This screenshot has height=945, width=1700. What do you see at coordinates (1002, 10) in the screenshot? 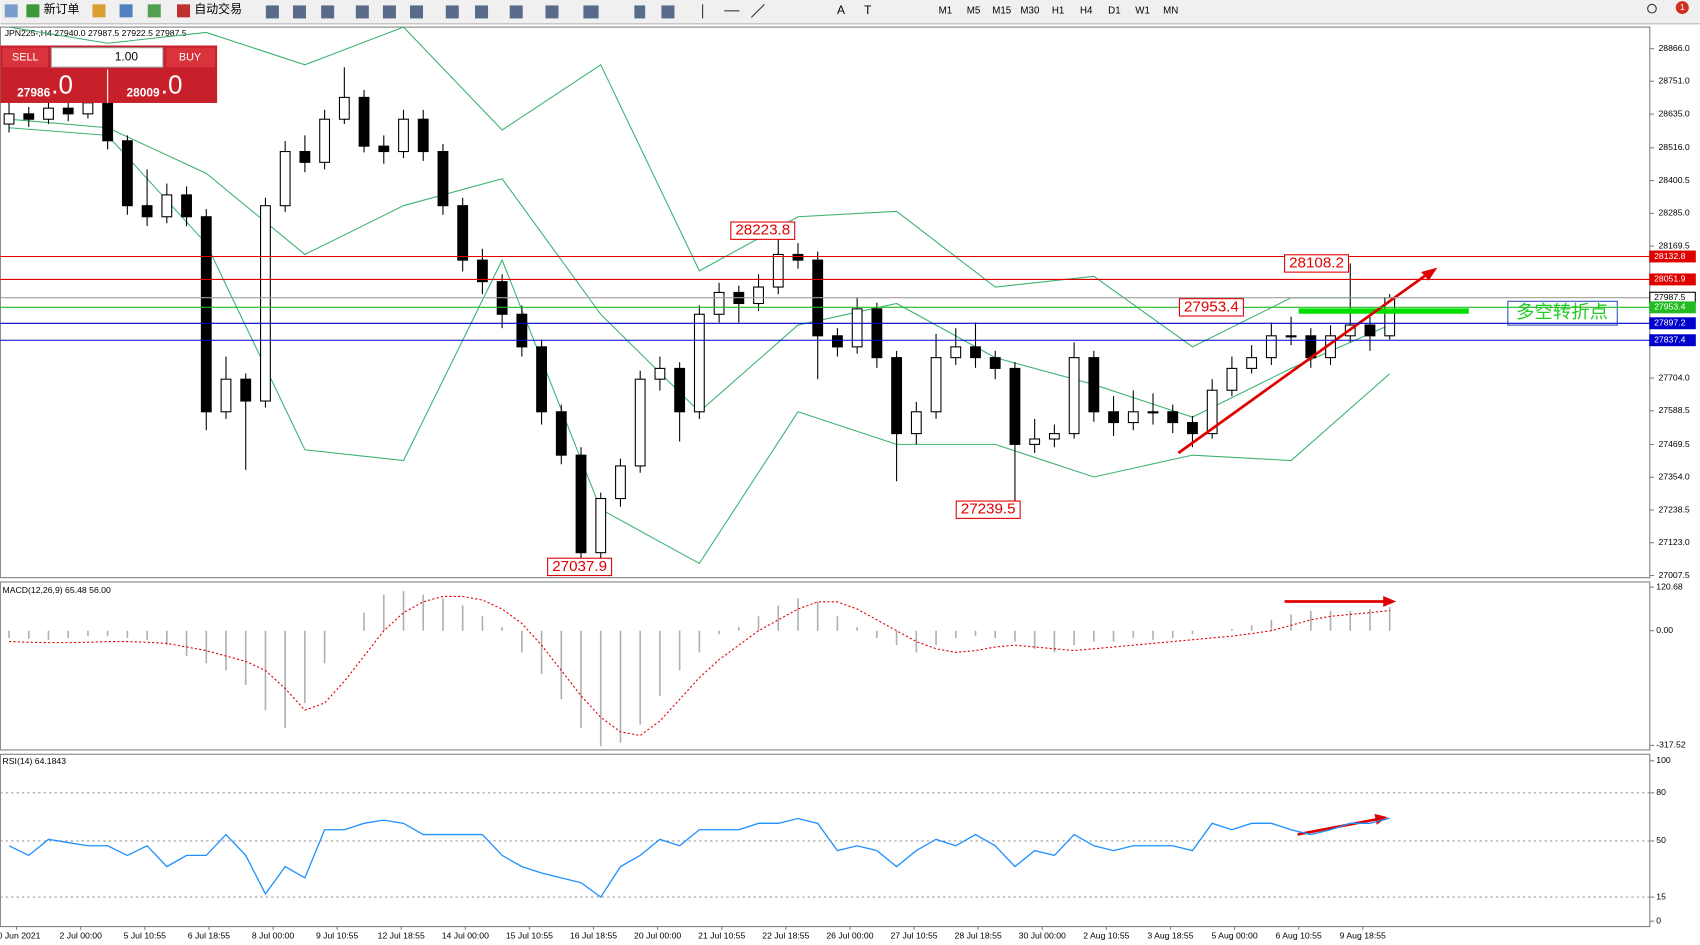
I see `timeframe: M15` at bounding box center [1002, 10].